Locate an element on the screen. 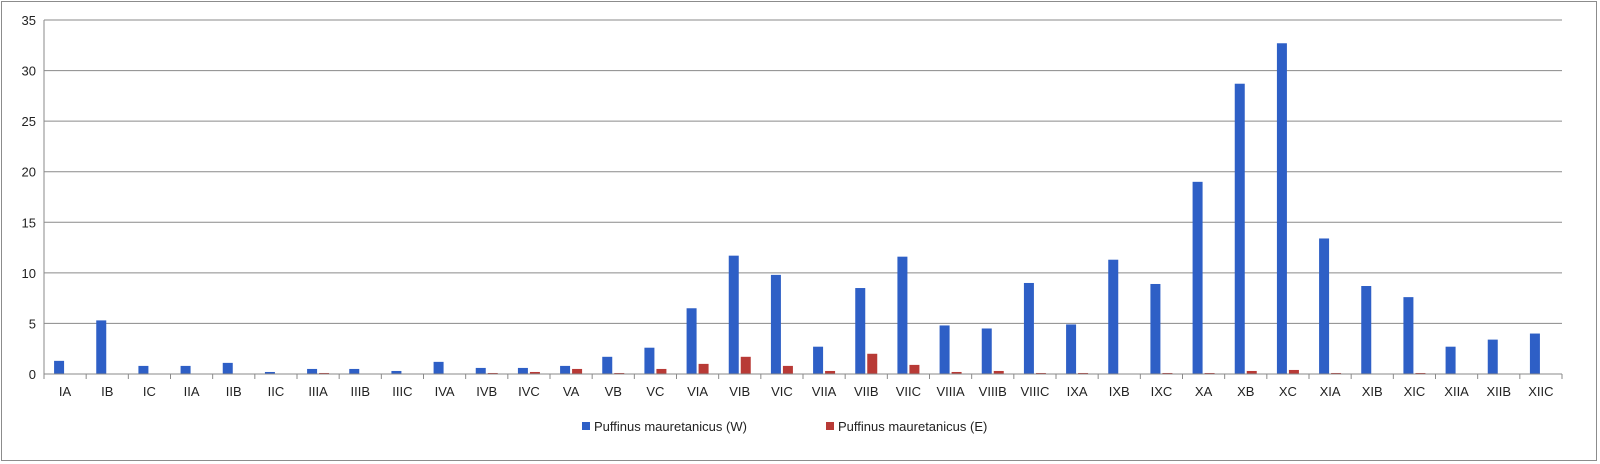  bar-e-IVC is located at coordinates (534, 372).